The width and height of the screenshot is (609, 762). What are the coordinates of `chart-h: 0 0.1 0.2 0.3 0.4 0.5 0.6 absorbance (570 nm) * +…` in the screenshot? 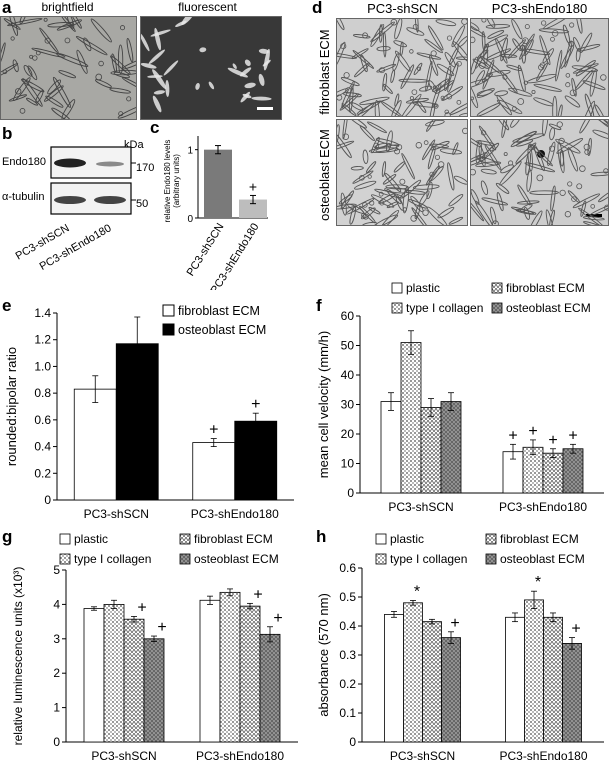 It's located at (460, 647).